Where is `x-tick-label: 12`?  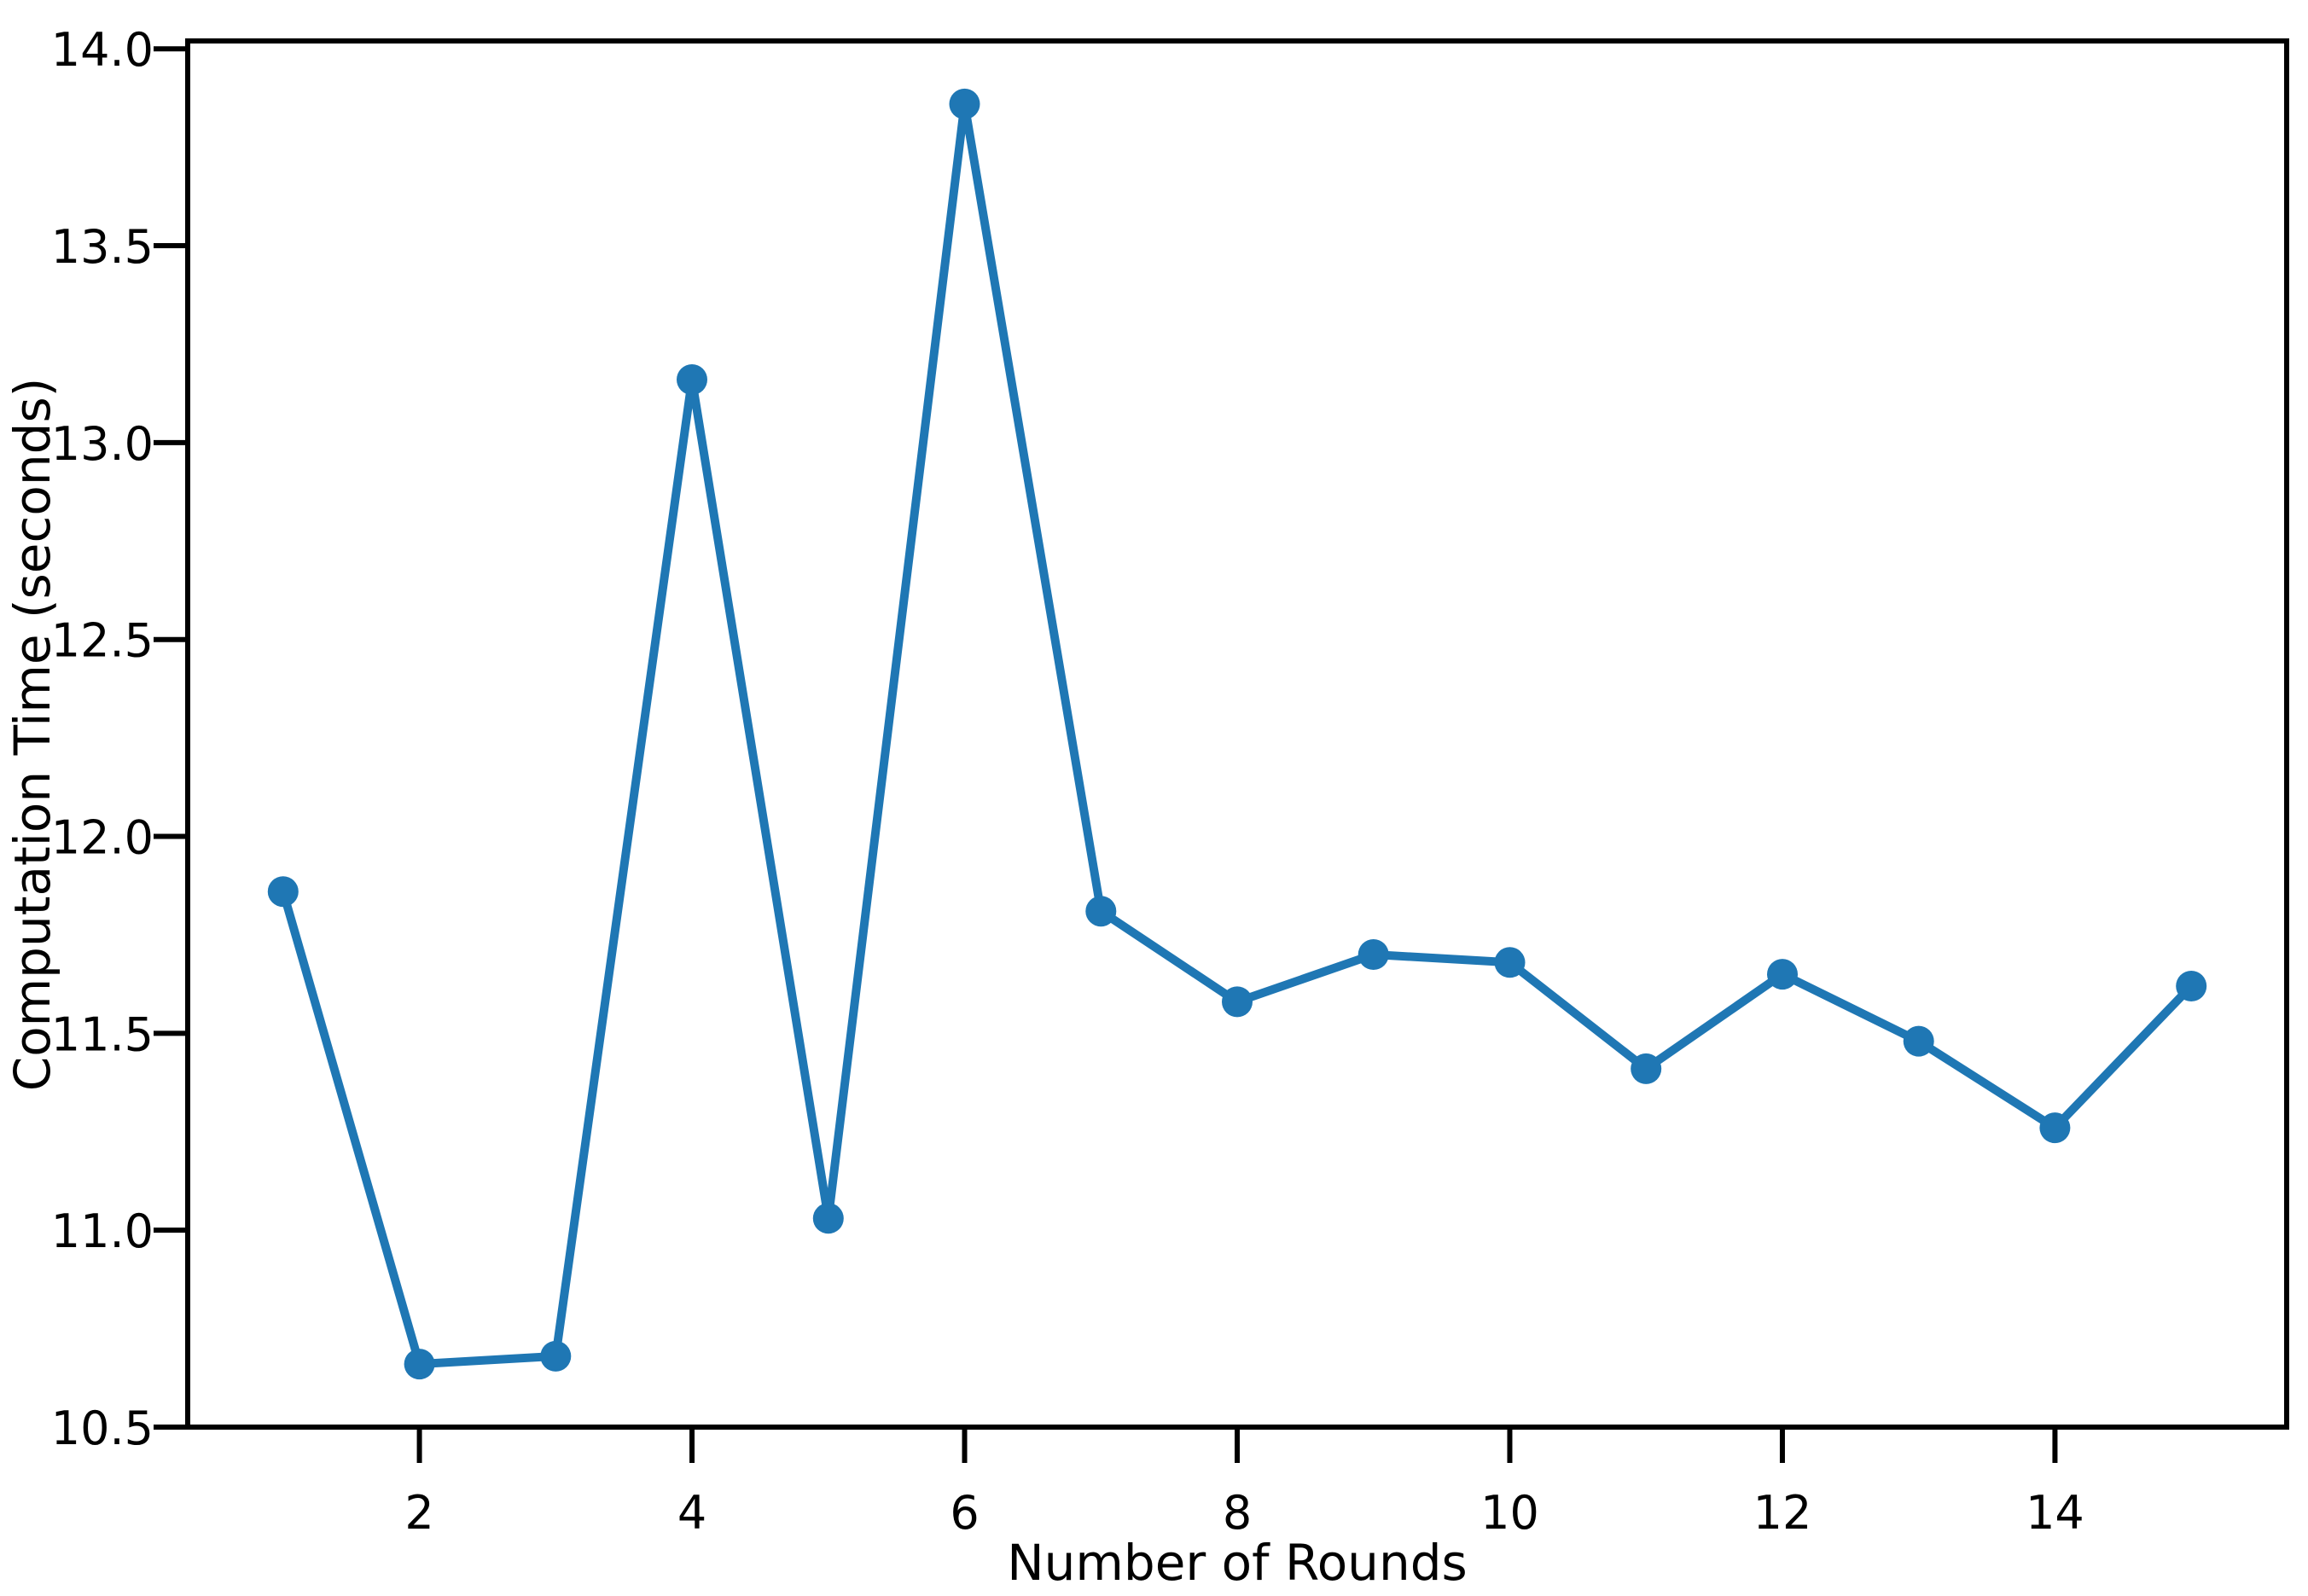 x-tick-label: 12 is located at coordinates (1782, 1513).